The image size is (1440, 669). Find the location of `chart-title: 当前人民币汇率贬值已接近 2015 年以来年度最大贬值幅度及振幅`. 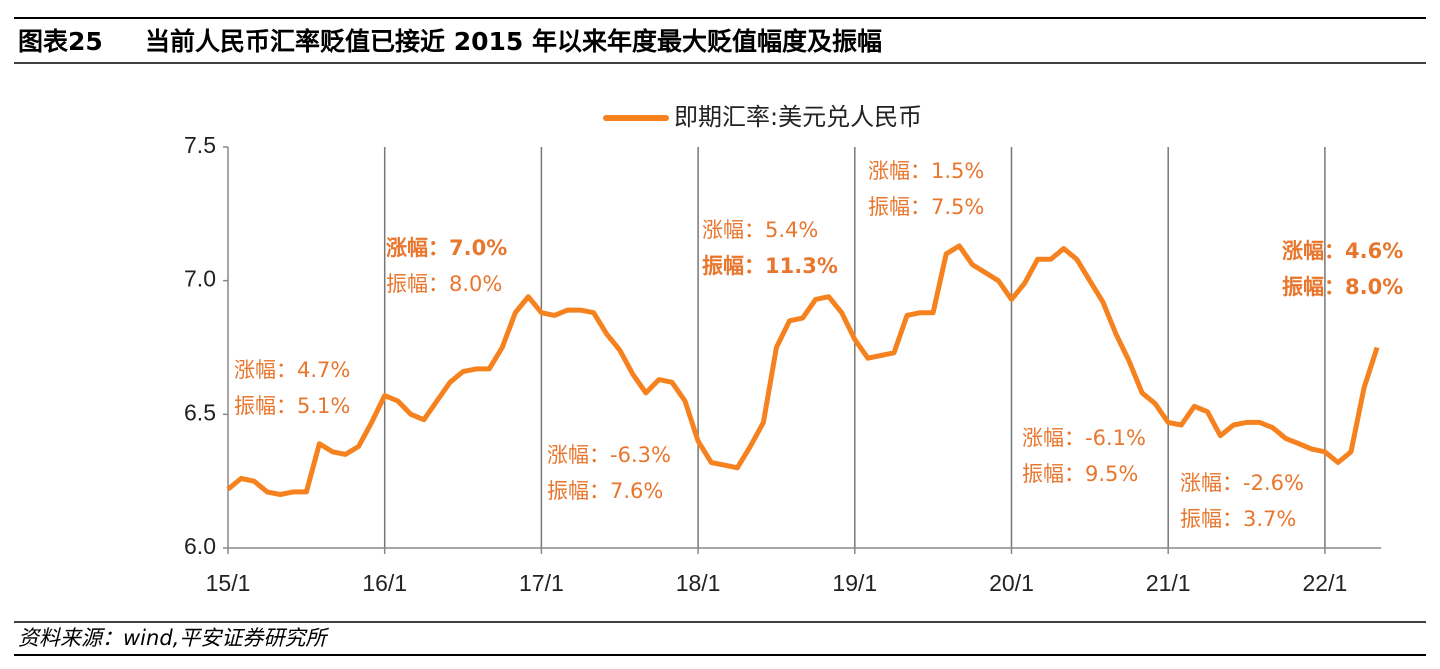

chart-title: 当前人民币汇率贬值已接近 2015 年以来年度最大贬值幅度及振幅 is located at coordinates (513, 41).